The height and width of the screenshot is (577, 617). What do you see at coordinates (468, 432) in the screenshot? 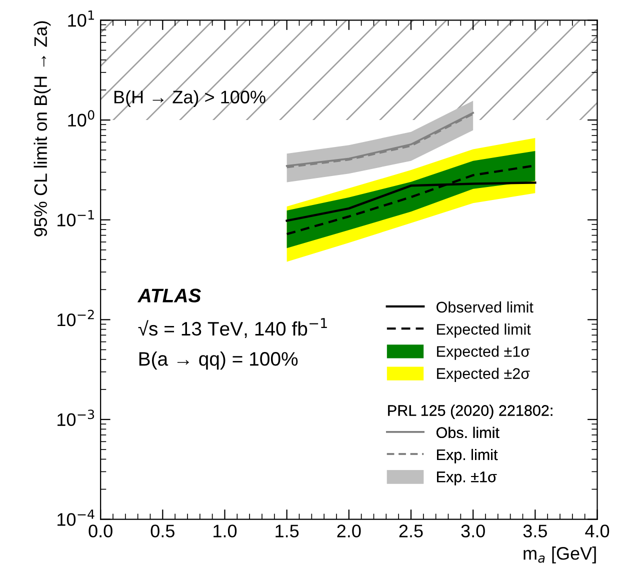
I see `legend-label: Obs. limit` at bounding box center [468, 432].